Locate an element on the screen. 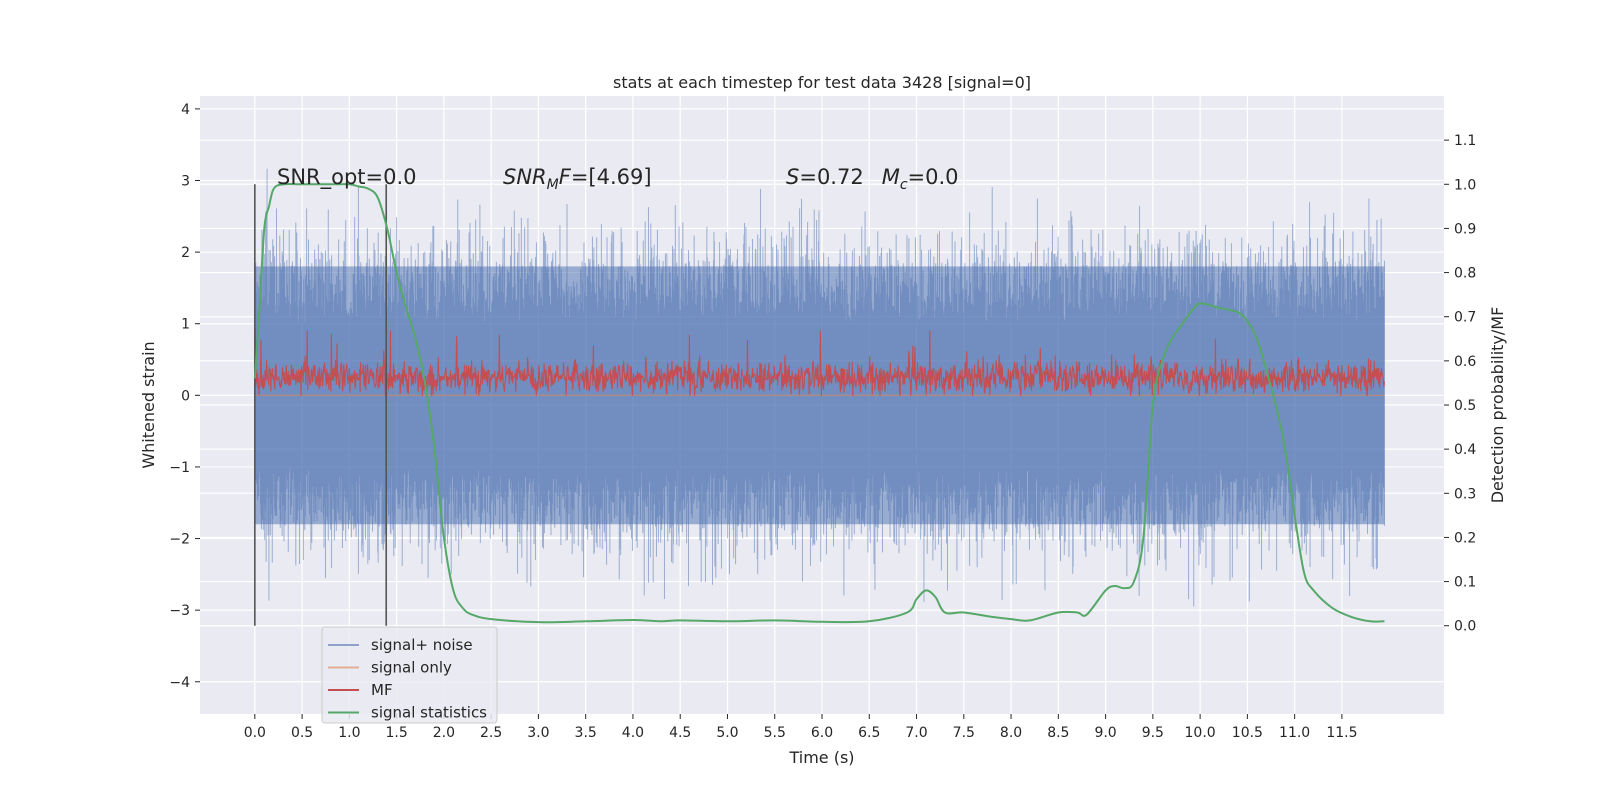 The height and width of the screenshot is (800, 1600). y-left-axis-title: Whitened strain is located at coordinates (148, 404).